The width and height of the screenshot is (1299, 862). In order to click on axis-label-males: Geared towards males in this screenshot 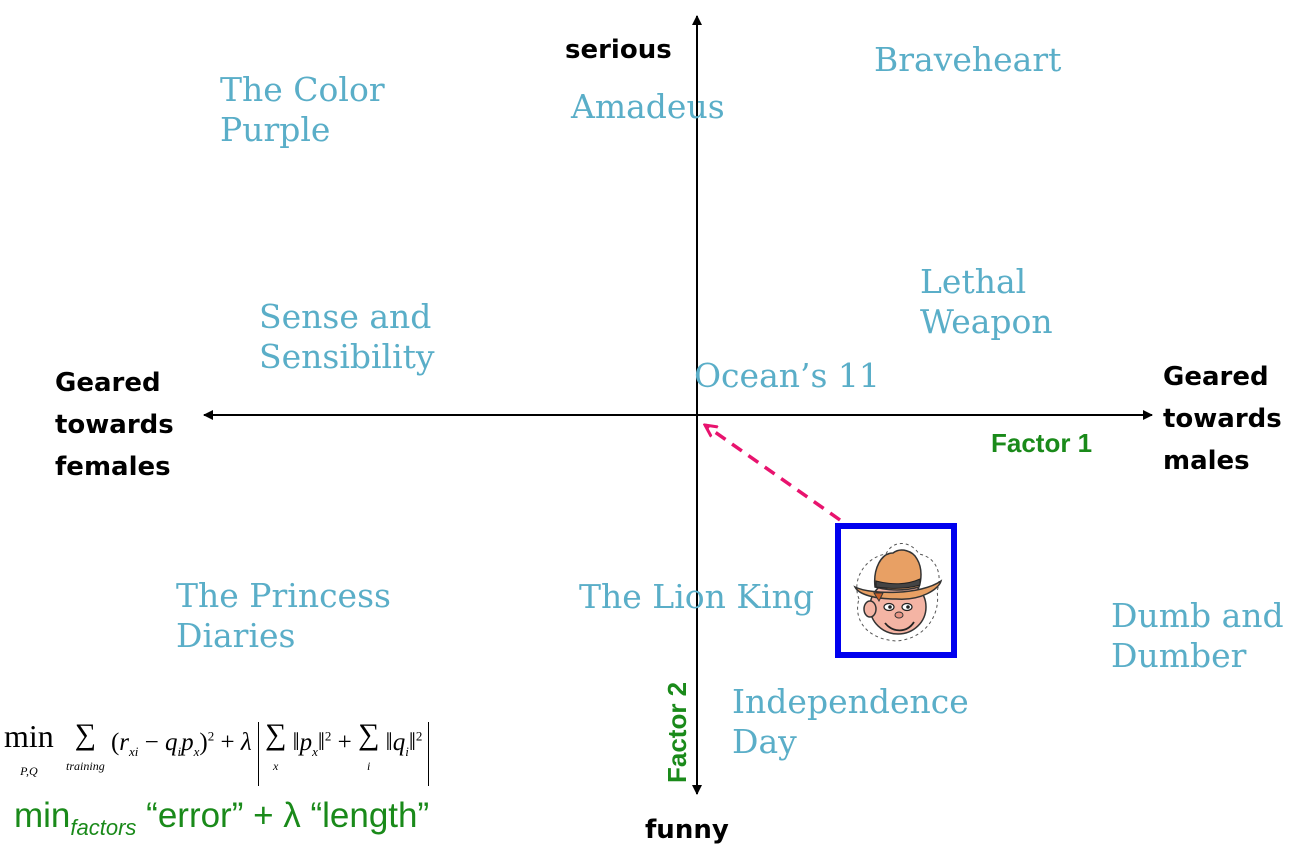, I will do `click(1222, 419)`.